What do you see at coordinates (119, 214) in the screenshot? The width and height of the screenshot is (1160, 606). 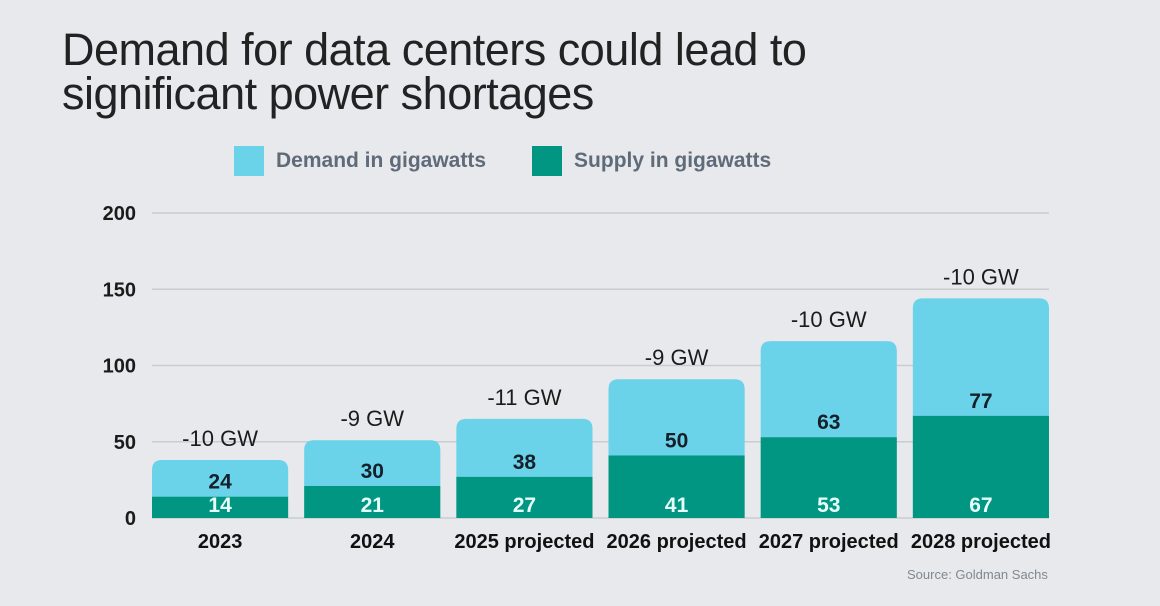 I see `y-tick-label: 200` at bounding box center [119, 214].